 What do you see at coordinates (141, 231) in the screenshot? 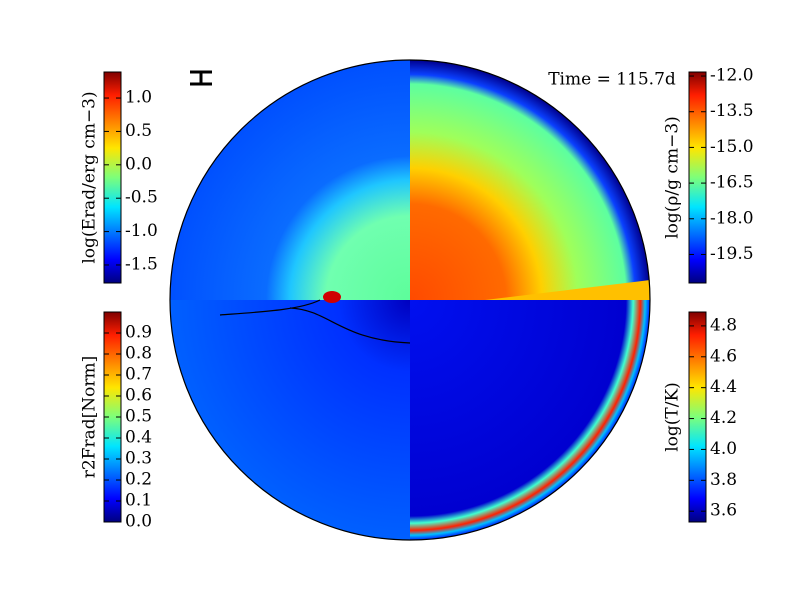
I see `tick-label: -1.0` at bounding box center [141, 231].